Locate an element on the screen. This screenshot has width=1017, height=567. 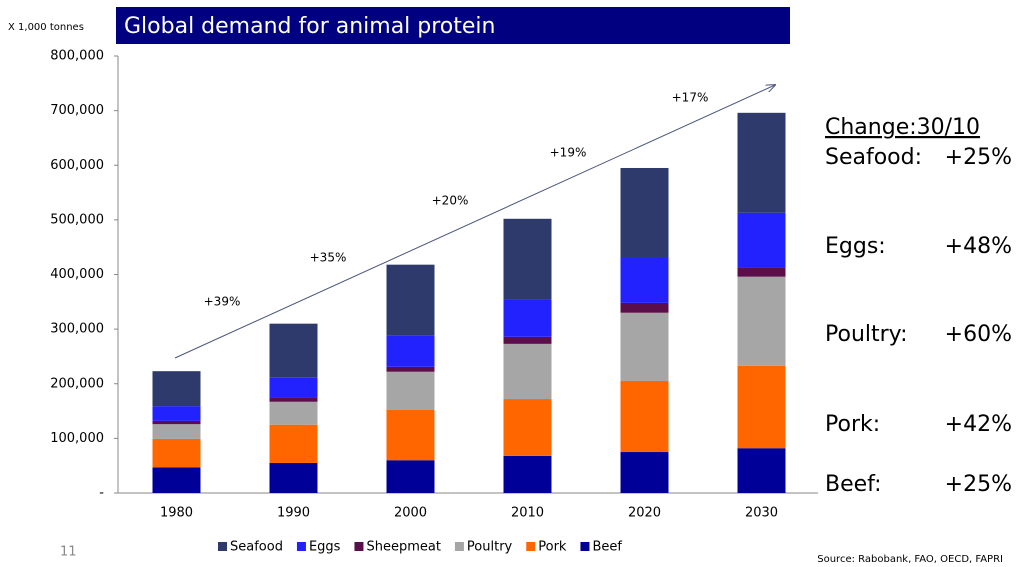
growth-label: +35% is located at coordinates (328, 258).